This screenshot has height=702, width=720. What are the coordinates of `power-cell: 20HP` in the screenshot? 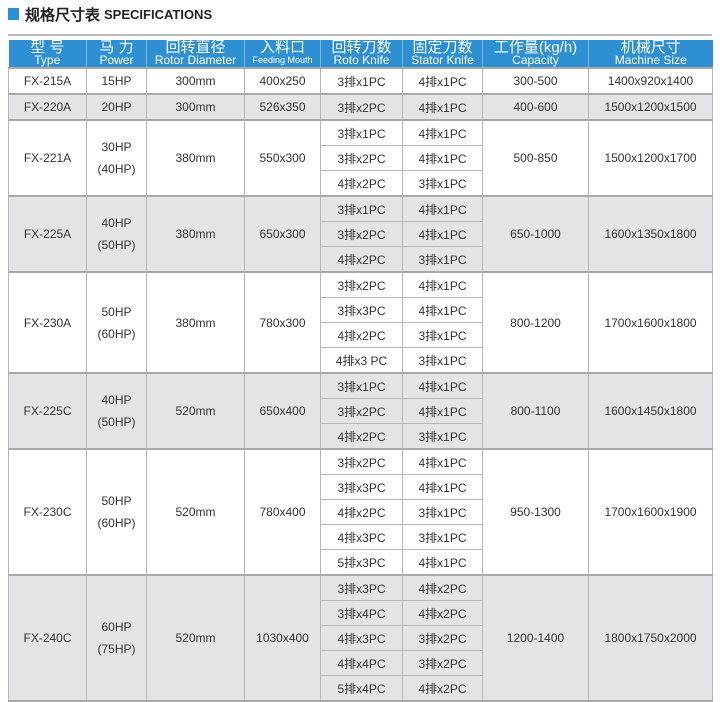 It's located at (116, 107).